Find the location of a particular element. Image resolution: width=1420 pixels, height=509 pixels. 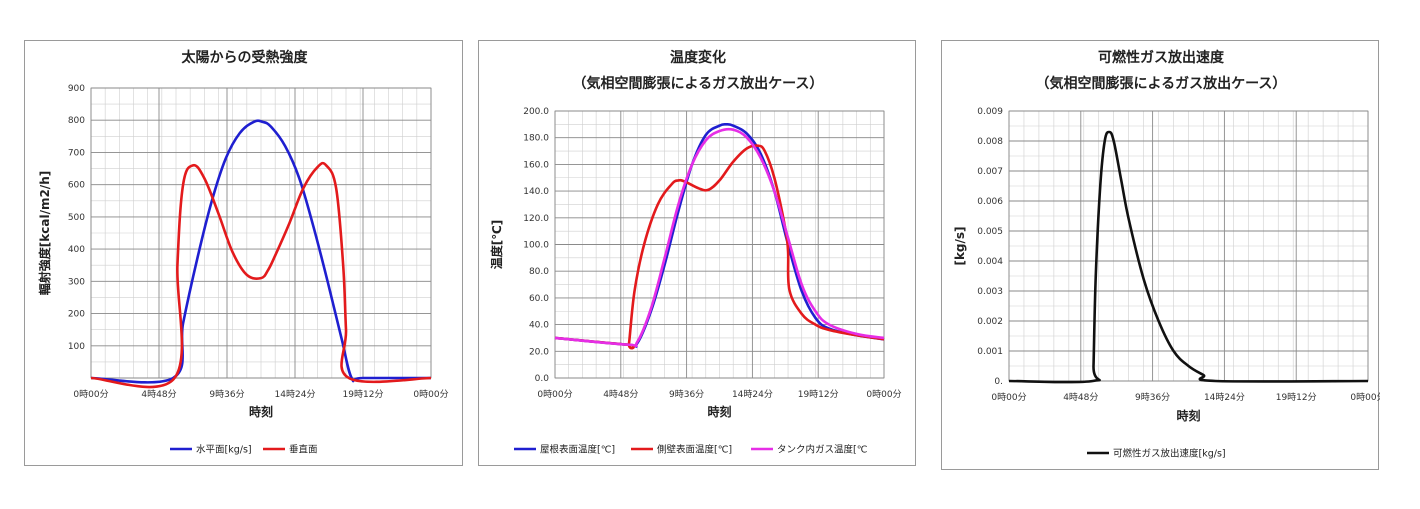

chart-title: 太陽からの受熱強度 is located at coordinates (245, 57).